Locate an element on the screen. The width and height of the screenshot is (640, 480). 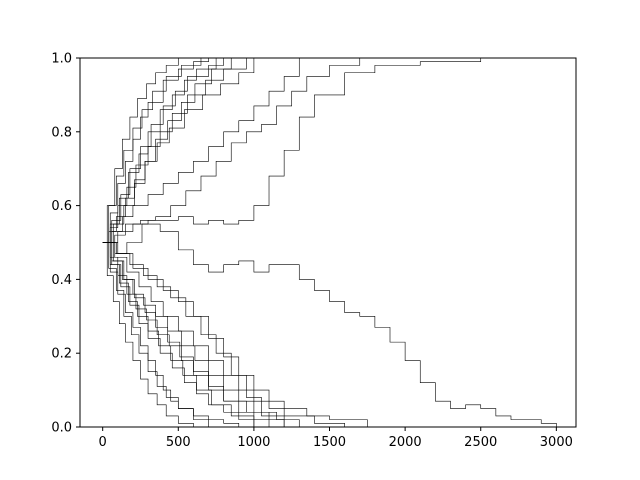
x-tick-label: 1500 is located at coordinates (329, 442).